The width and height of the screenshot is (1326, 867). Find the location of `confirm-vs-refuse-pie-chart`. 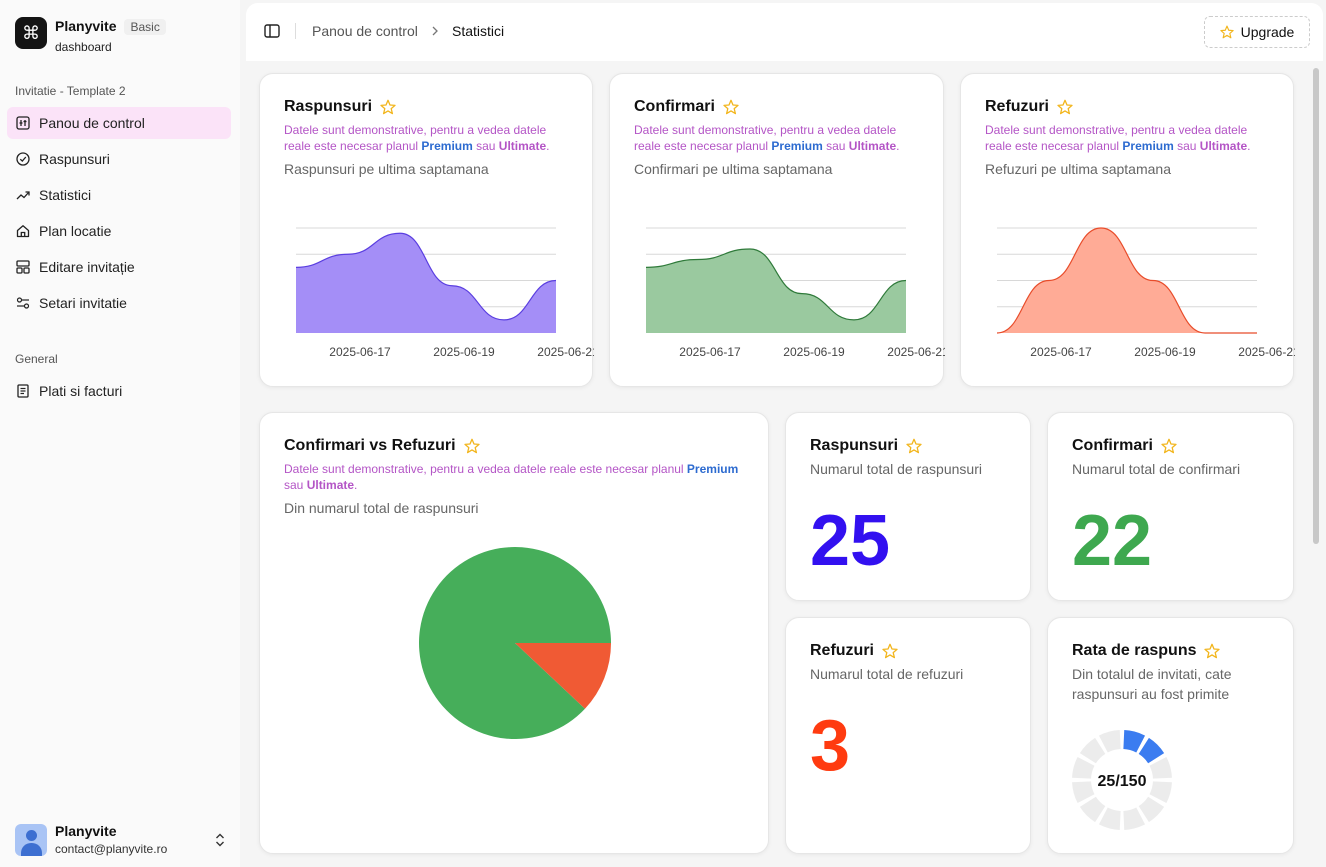

confirm-vs-refuse-pie-chart is located at coordinates (515, 643).